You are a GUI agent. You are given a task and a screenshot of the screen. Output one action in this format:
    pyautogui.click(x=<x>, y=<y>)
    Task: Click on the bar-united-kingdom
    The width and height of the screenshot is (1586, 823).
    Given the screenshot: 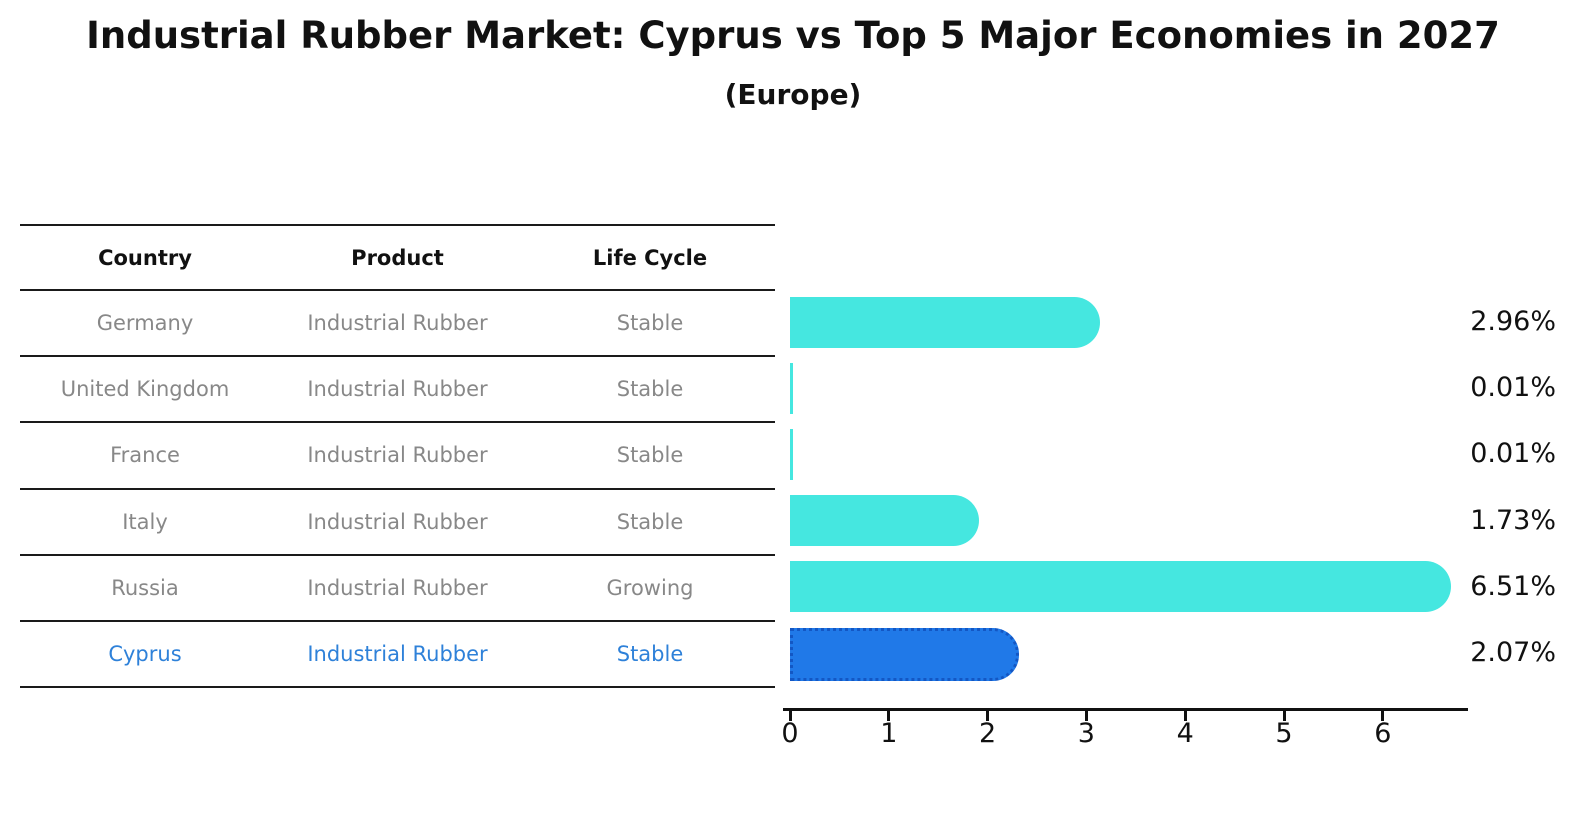 What is the action you would take?
    pyautogui.click(x=791, y=388)
    